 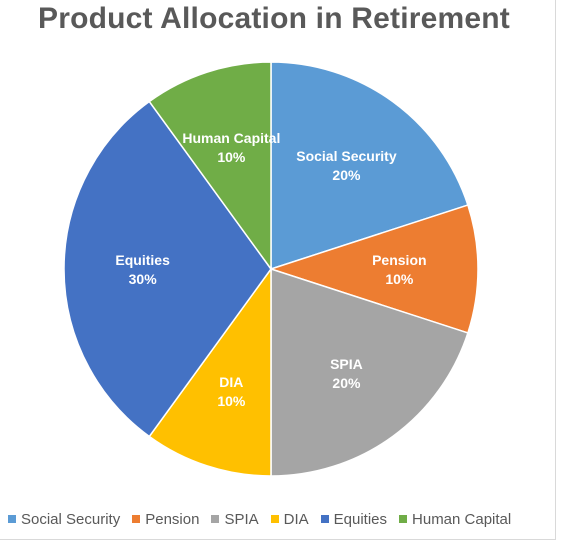 I want to click on pie-slice-social-security, so click(x=369, y=166).